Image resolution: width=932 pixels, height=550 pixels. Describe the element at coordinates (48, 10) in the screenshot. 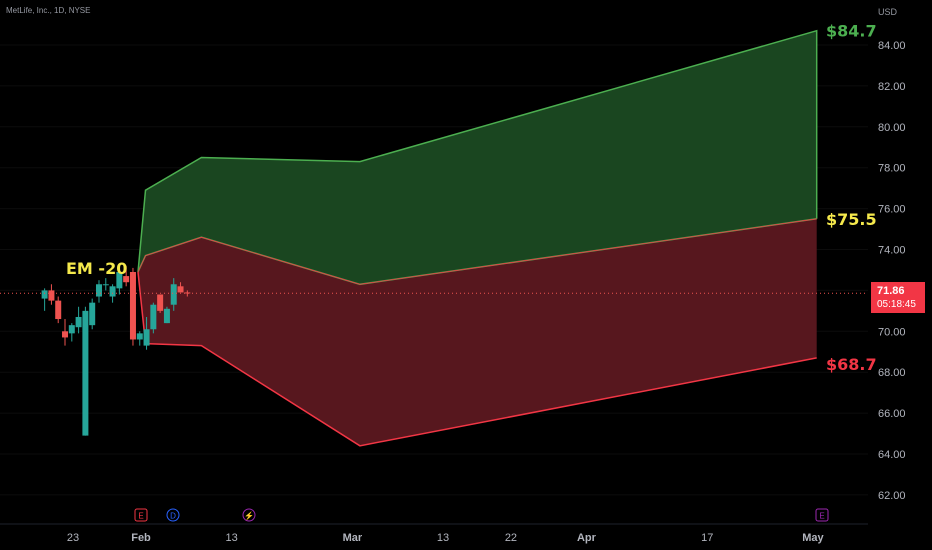

I see `symbol-title: MetLife, Inc., 1D, NYSE` at that location.